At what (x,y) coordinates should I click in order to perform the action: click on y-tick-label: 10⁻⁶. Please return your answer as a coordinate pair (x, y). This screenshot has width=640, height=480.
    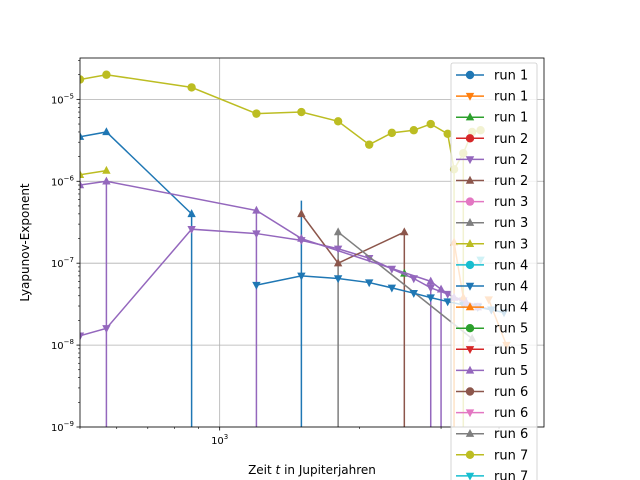
    Looking at the image, I should click on (63, 181).